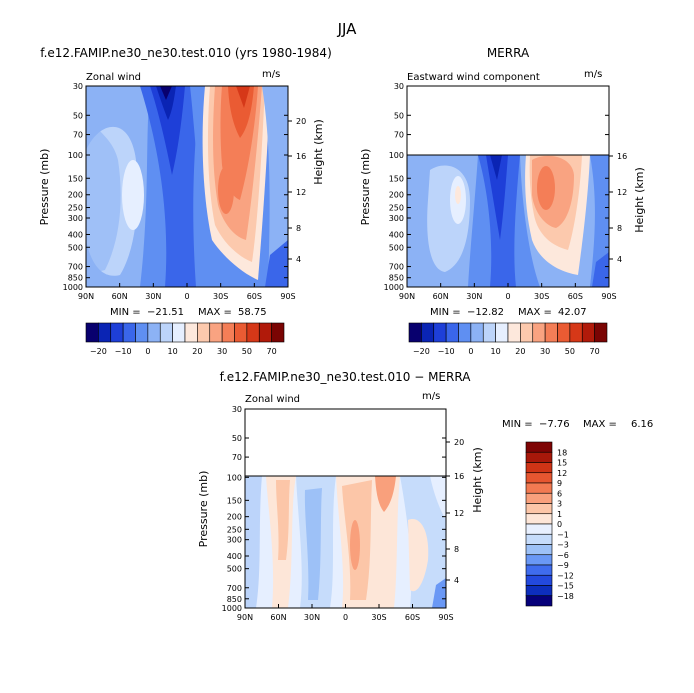 This screenshot has width=694, height=693. Describe the element at coordinates (232, 608) in the screenshot. I see `y-tick-label: 1000` at that location.